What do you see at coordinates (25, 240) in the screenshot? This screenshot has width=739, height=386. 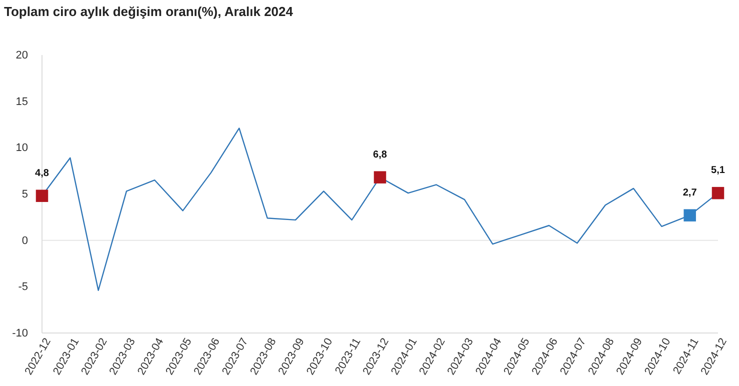 I see `y-tick-label: 0` at bounding box center [25, 240].